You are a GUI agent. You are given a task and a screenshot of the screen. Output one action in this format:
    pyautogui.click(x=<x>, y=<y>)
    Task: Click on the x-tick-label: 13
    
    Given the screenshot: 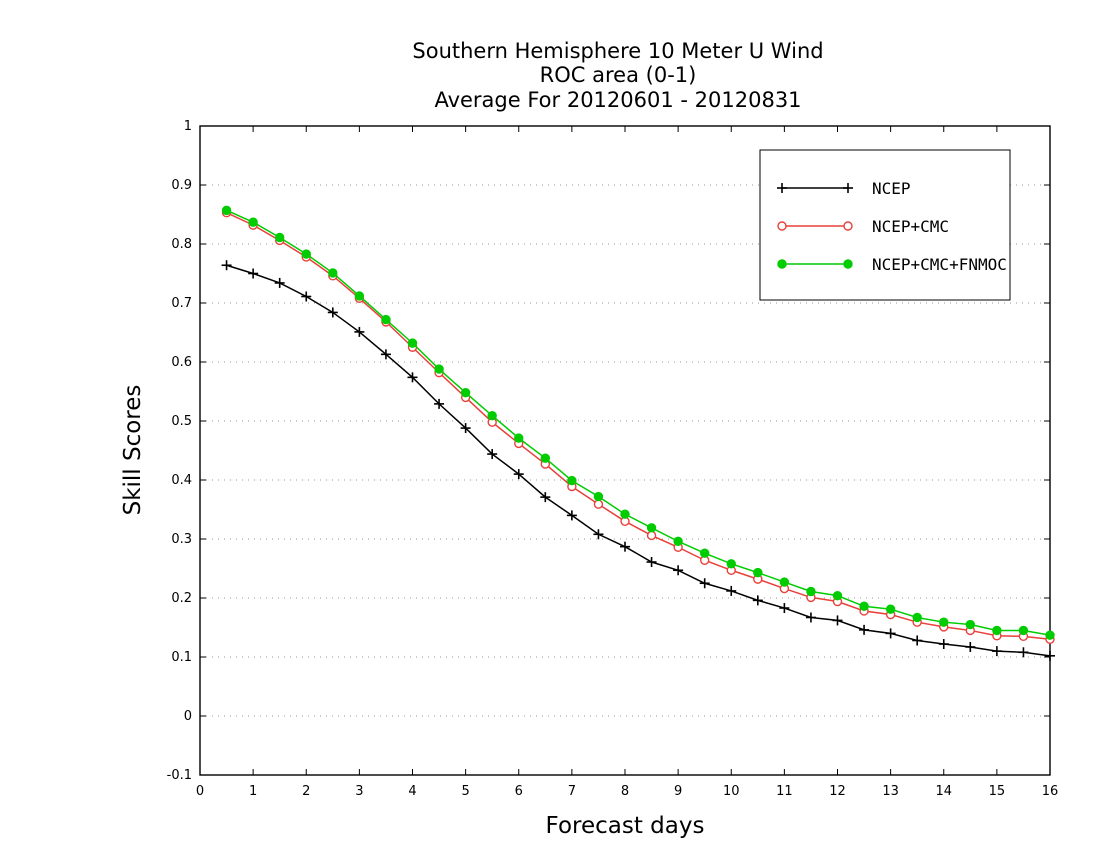 What is the action you would take?
    pyautogui.click(x=890, y=791)
    